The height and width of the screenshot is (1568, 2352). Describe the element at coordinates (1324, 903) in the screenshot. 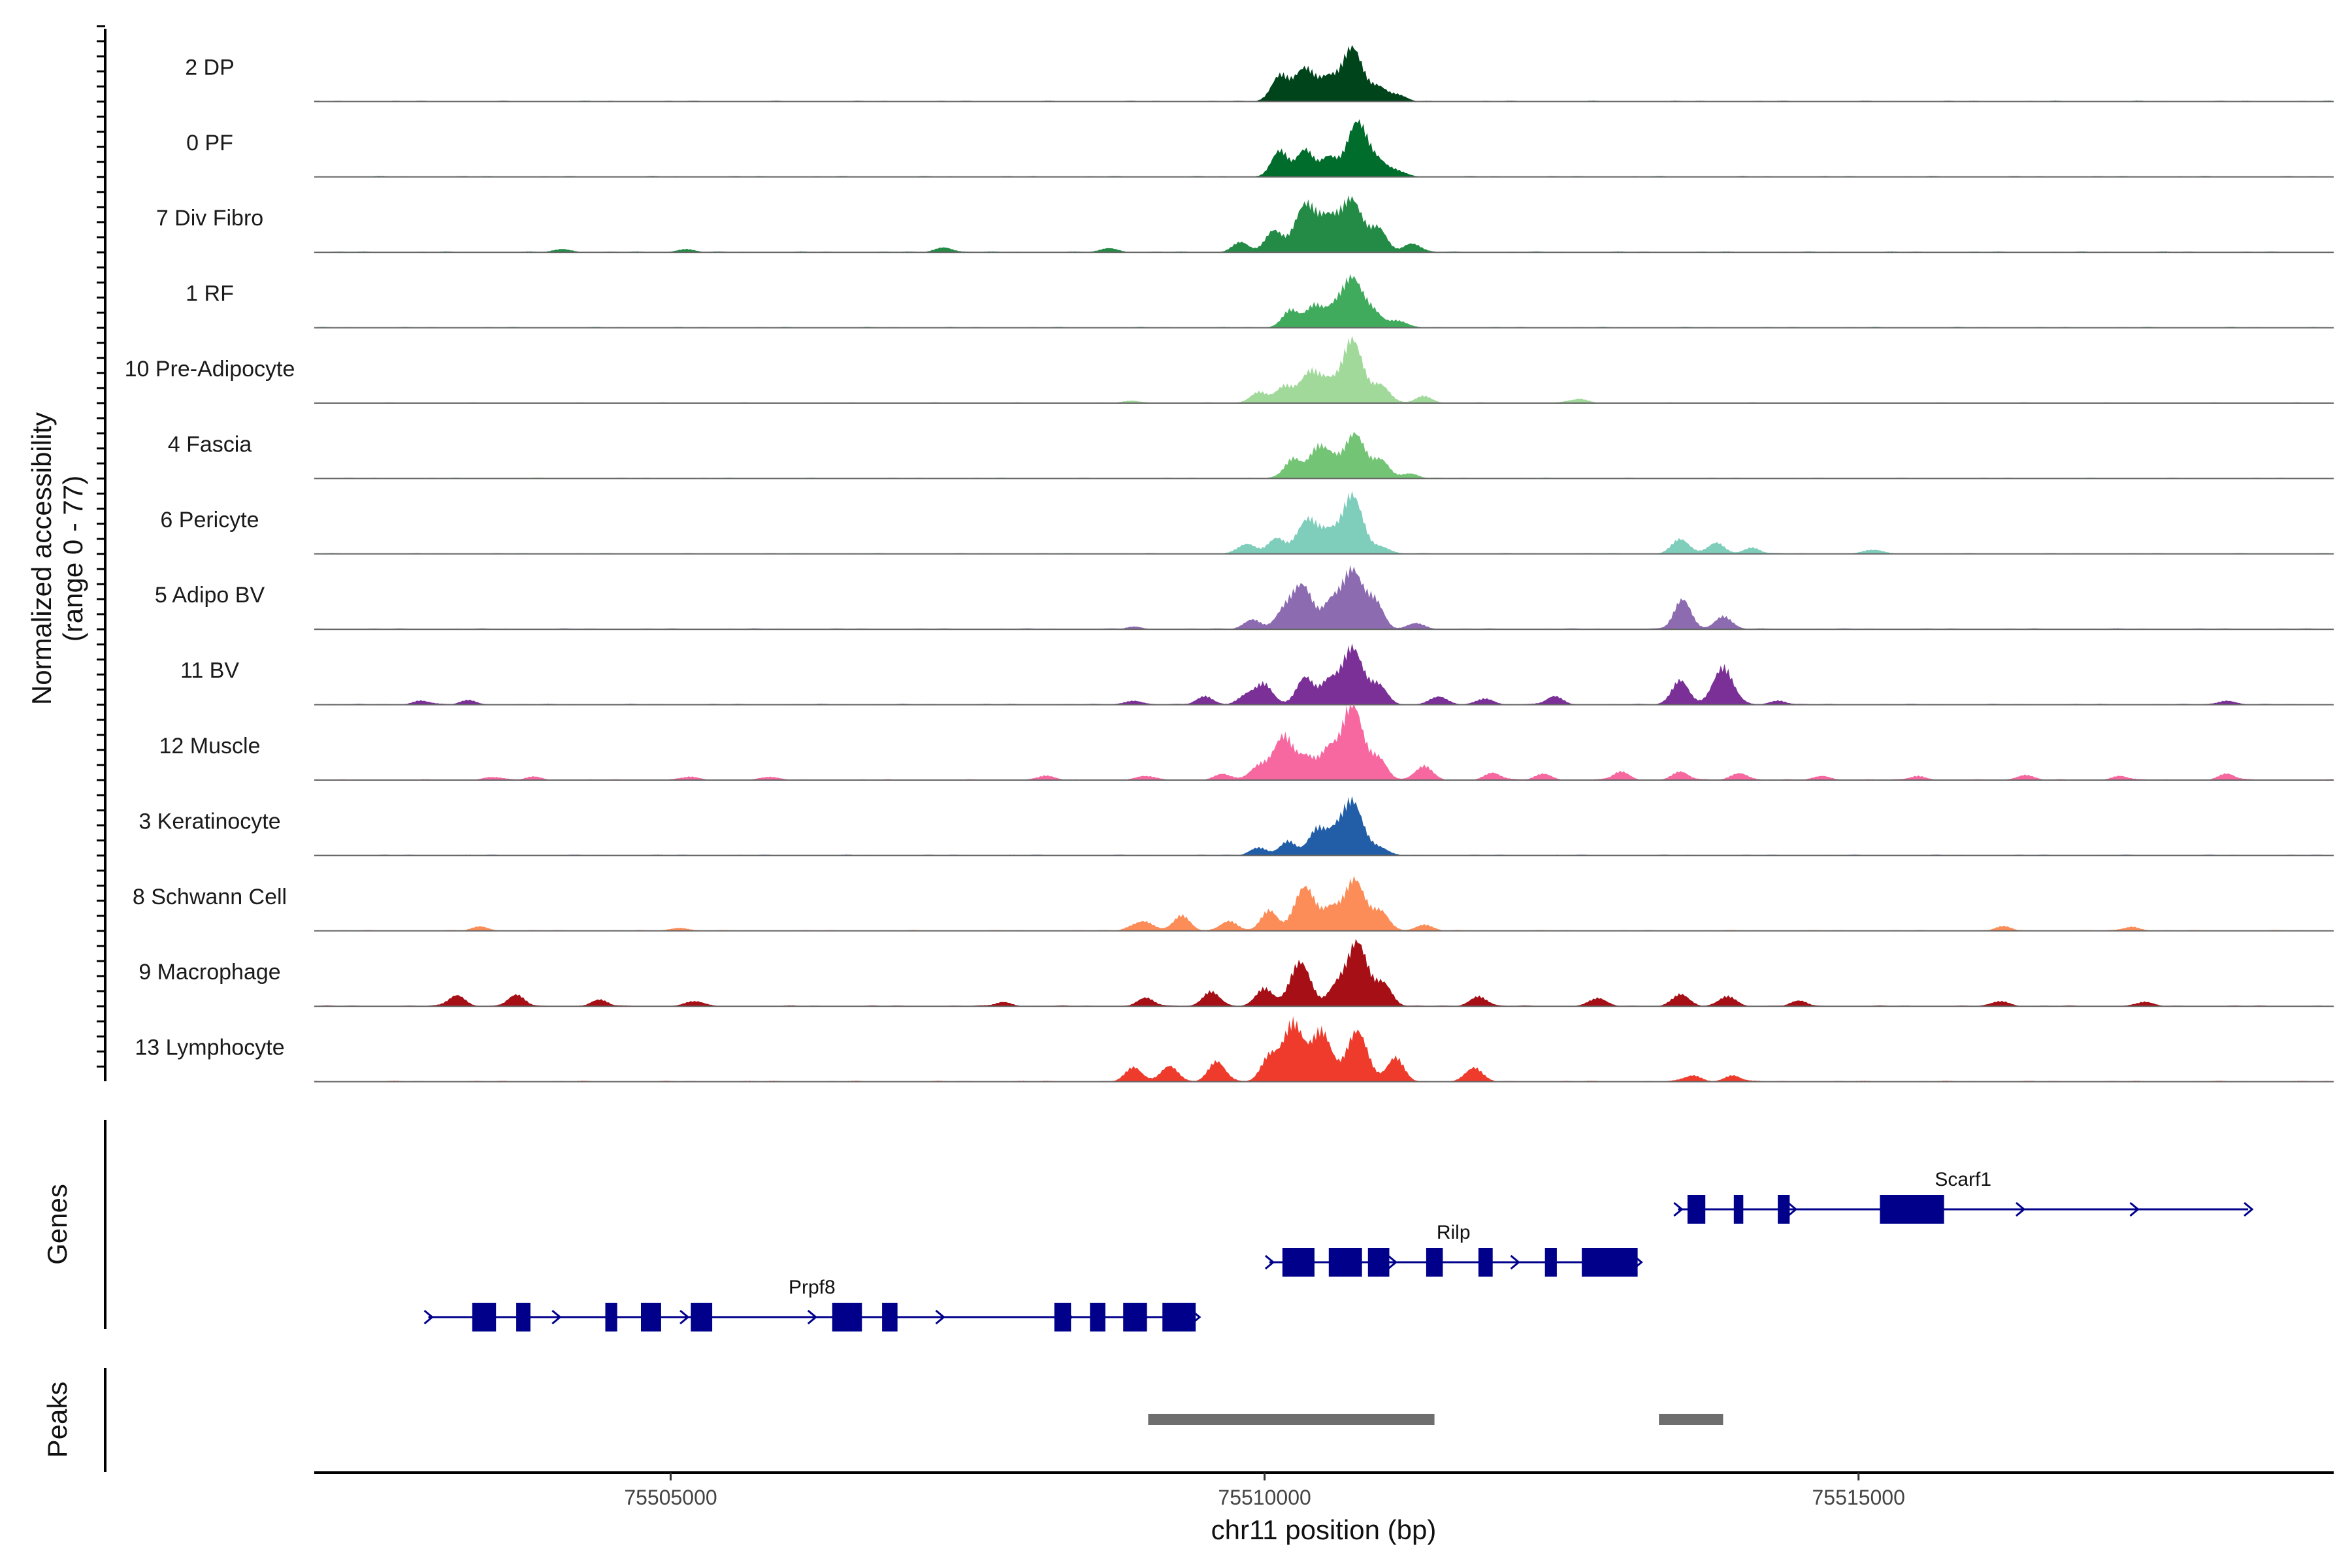

I see `coverage-area-8-schwann-cell` at that location.